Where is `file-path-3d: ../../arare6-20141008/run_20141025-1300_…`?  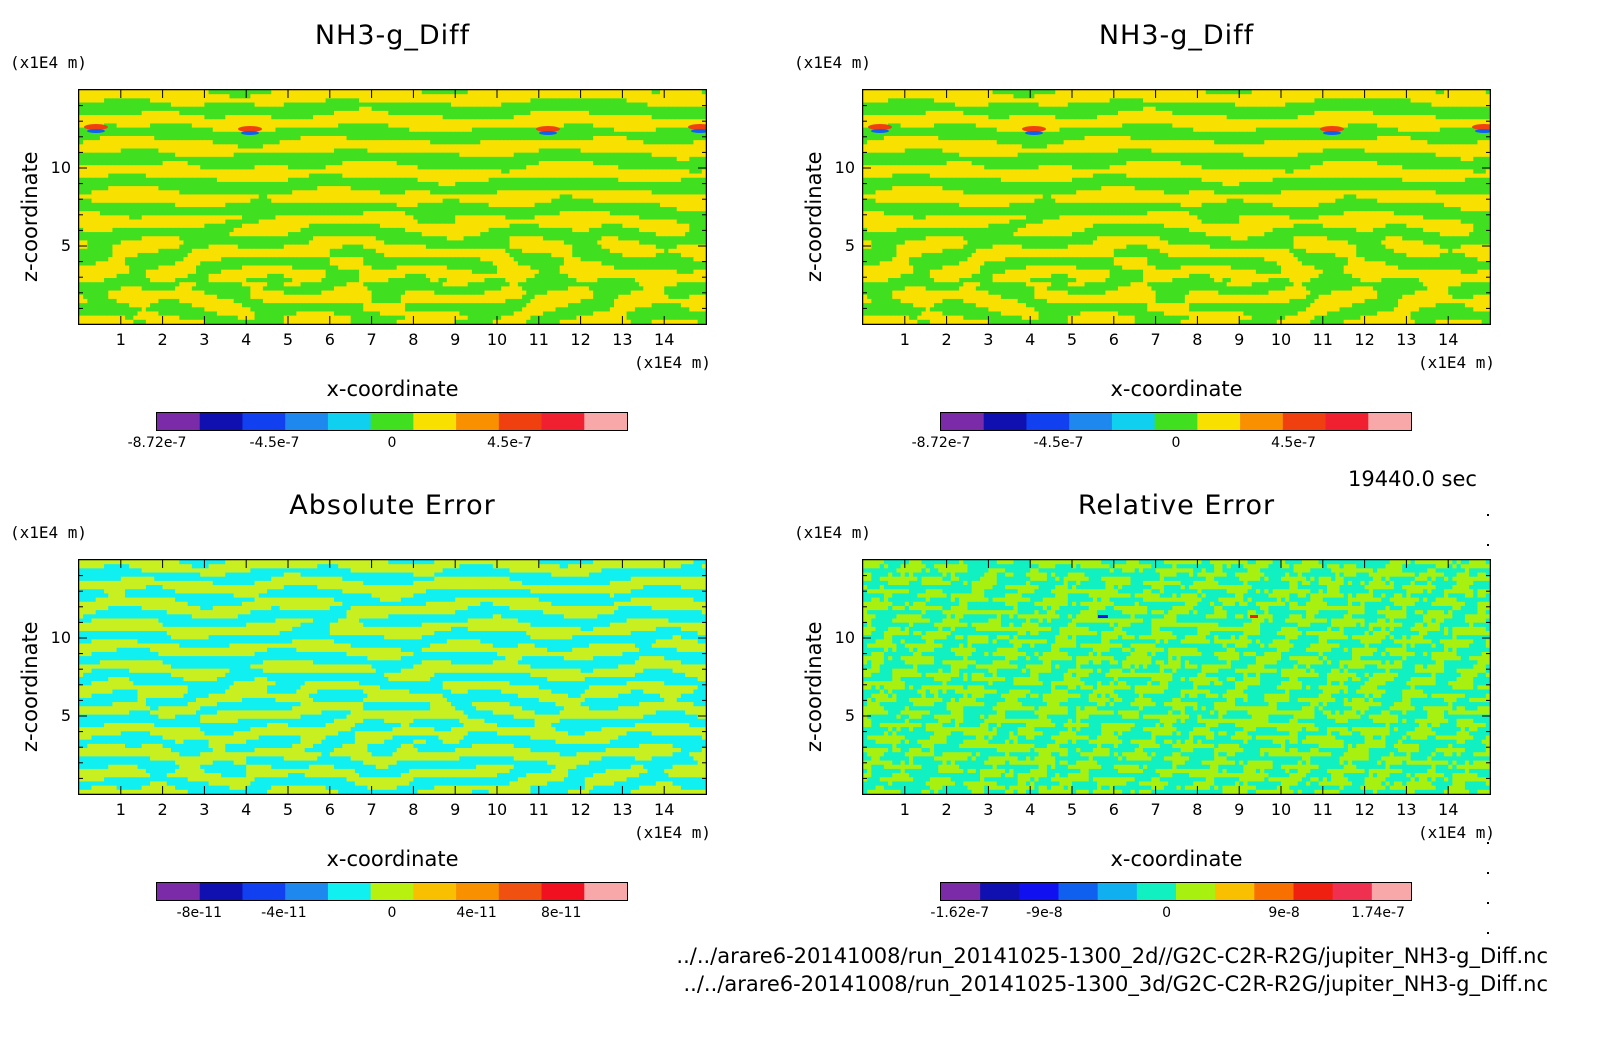 file-path-3d: ../../arare6-20141008/run_20141025-1300_… is located at coordinates (1115, 984).